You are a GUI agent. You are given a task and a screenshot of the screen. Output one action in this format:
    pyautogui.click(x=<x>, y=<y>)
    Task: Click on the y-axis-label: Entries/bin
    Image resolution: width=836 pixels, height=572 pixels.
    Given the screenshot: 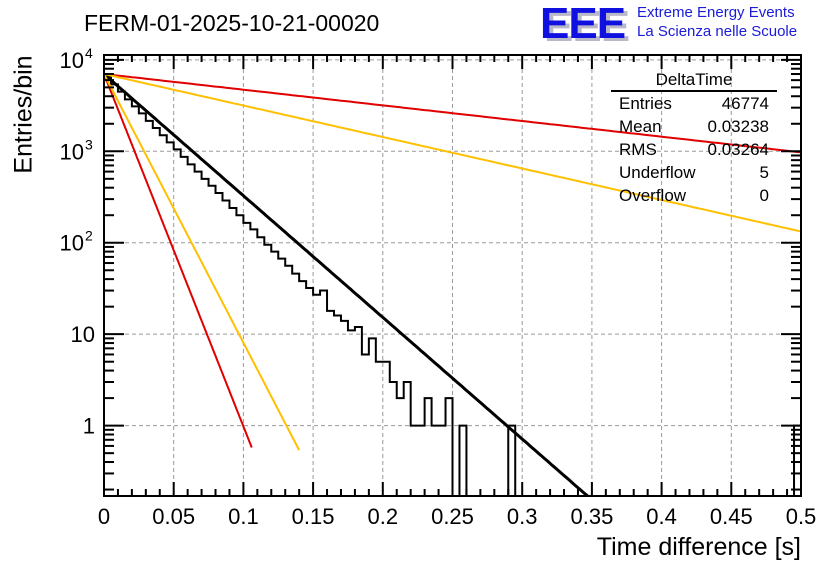 What is the action you would take?
    pyautogui.click(x=23, y=114)
    